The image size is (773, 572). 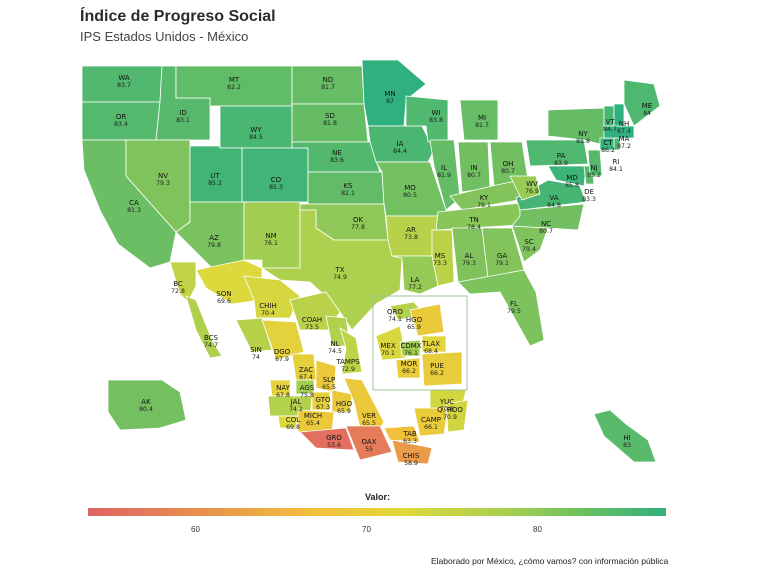 I want to click on region-nj, so click(x=595, y=163).